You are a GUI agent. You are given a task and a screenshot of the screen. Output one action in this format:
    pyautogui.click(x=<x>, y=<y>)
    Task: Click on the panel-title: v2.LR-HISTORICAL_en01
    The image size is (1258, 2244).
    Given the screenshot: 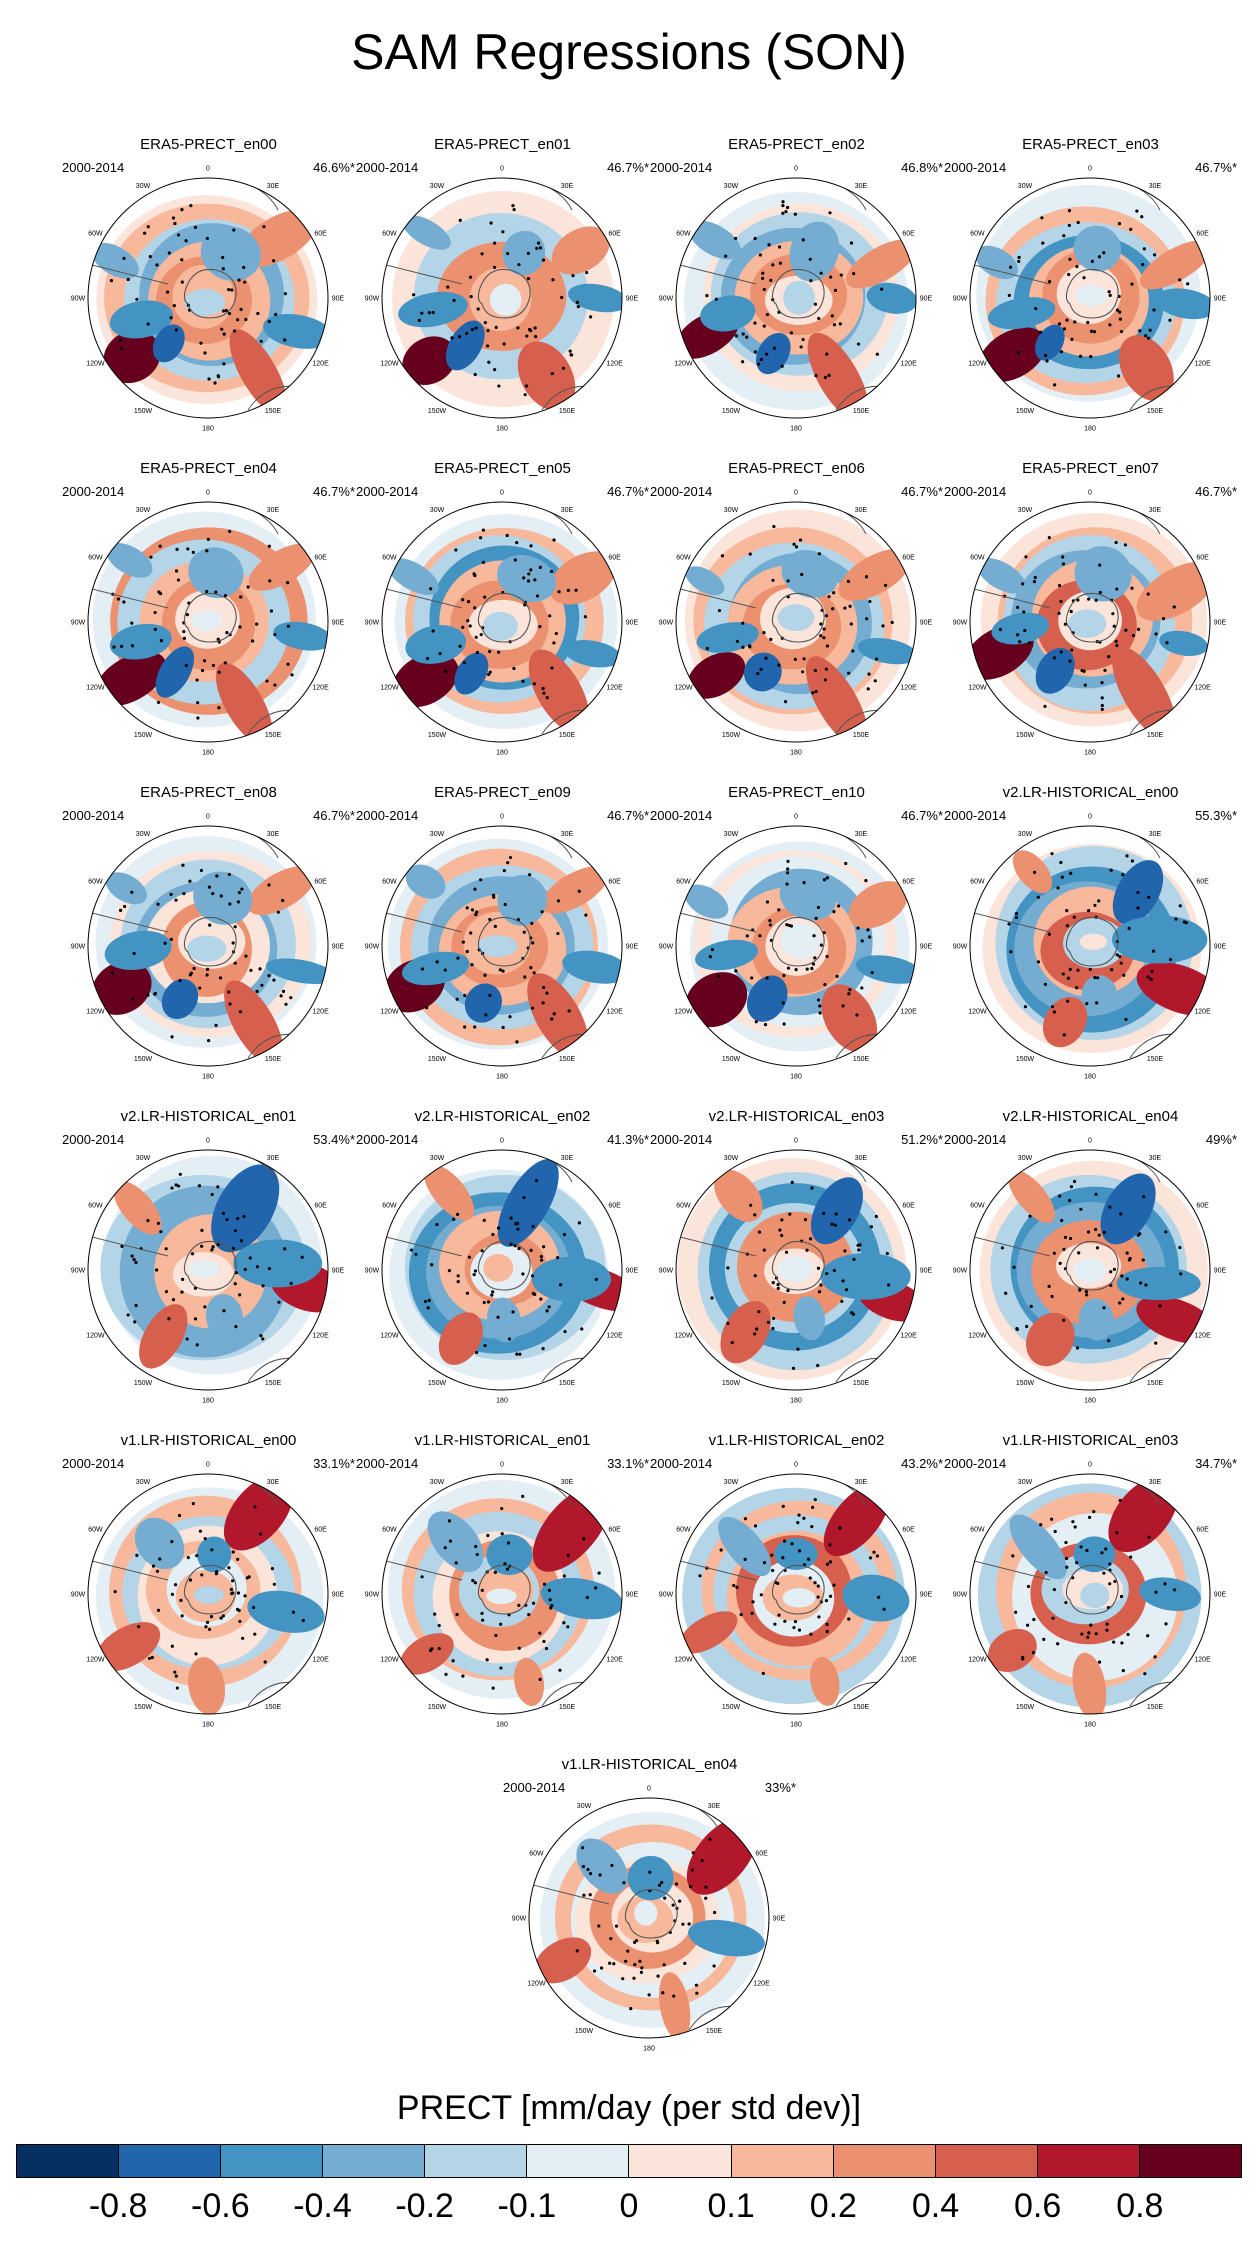 What is the action you would take?
    pyautogui.click(x=208, y=1116)
    